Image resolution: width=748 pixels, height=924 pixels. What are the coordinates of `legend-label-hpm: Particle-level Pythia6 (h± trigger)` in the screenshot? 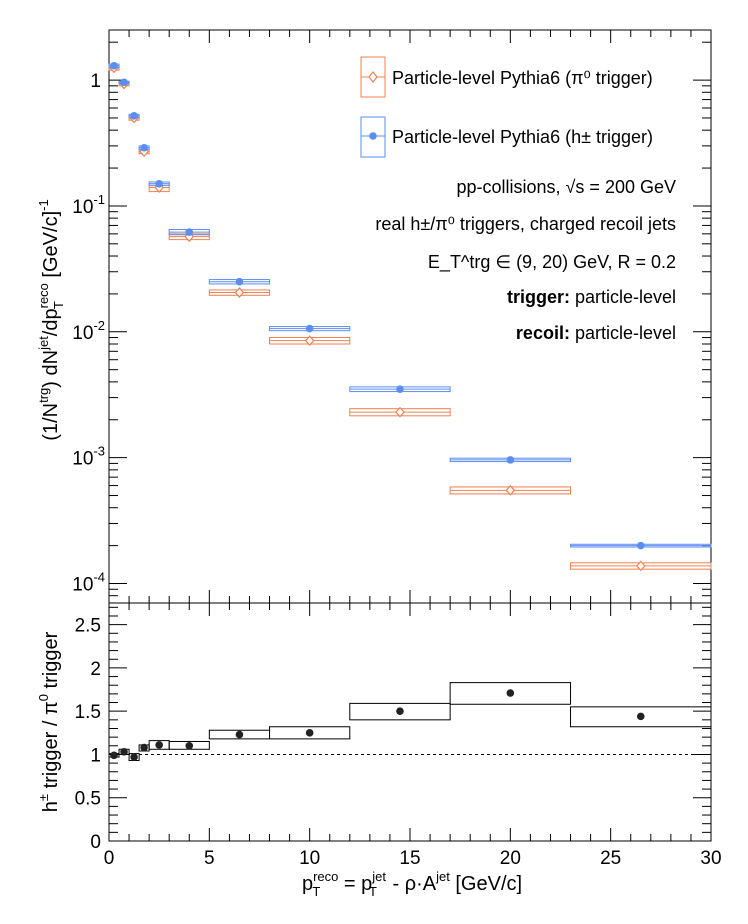 It's located at (522, 137).